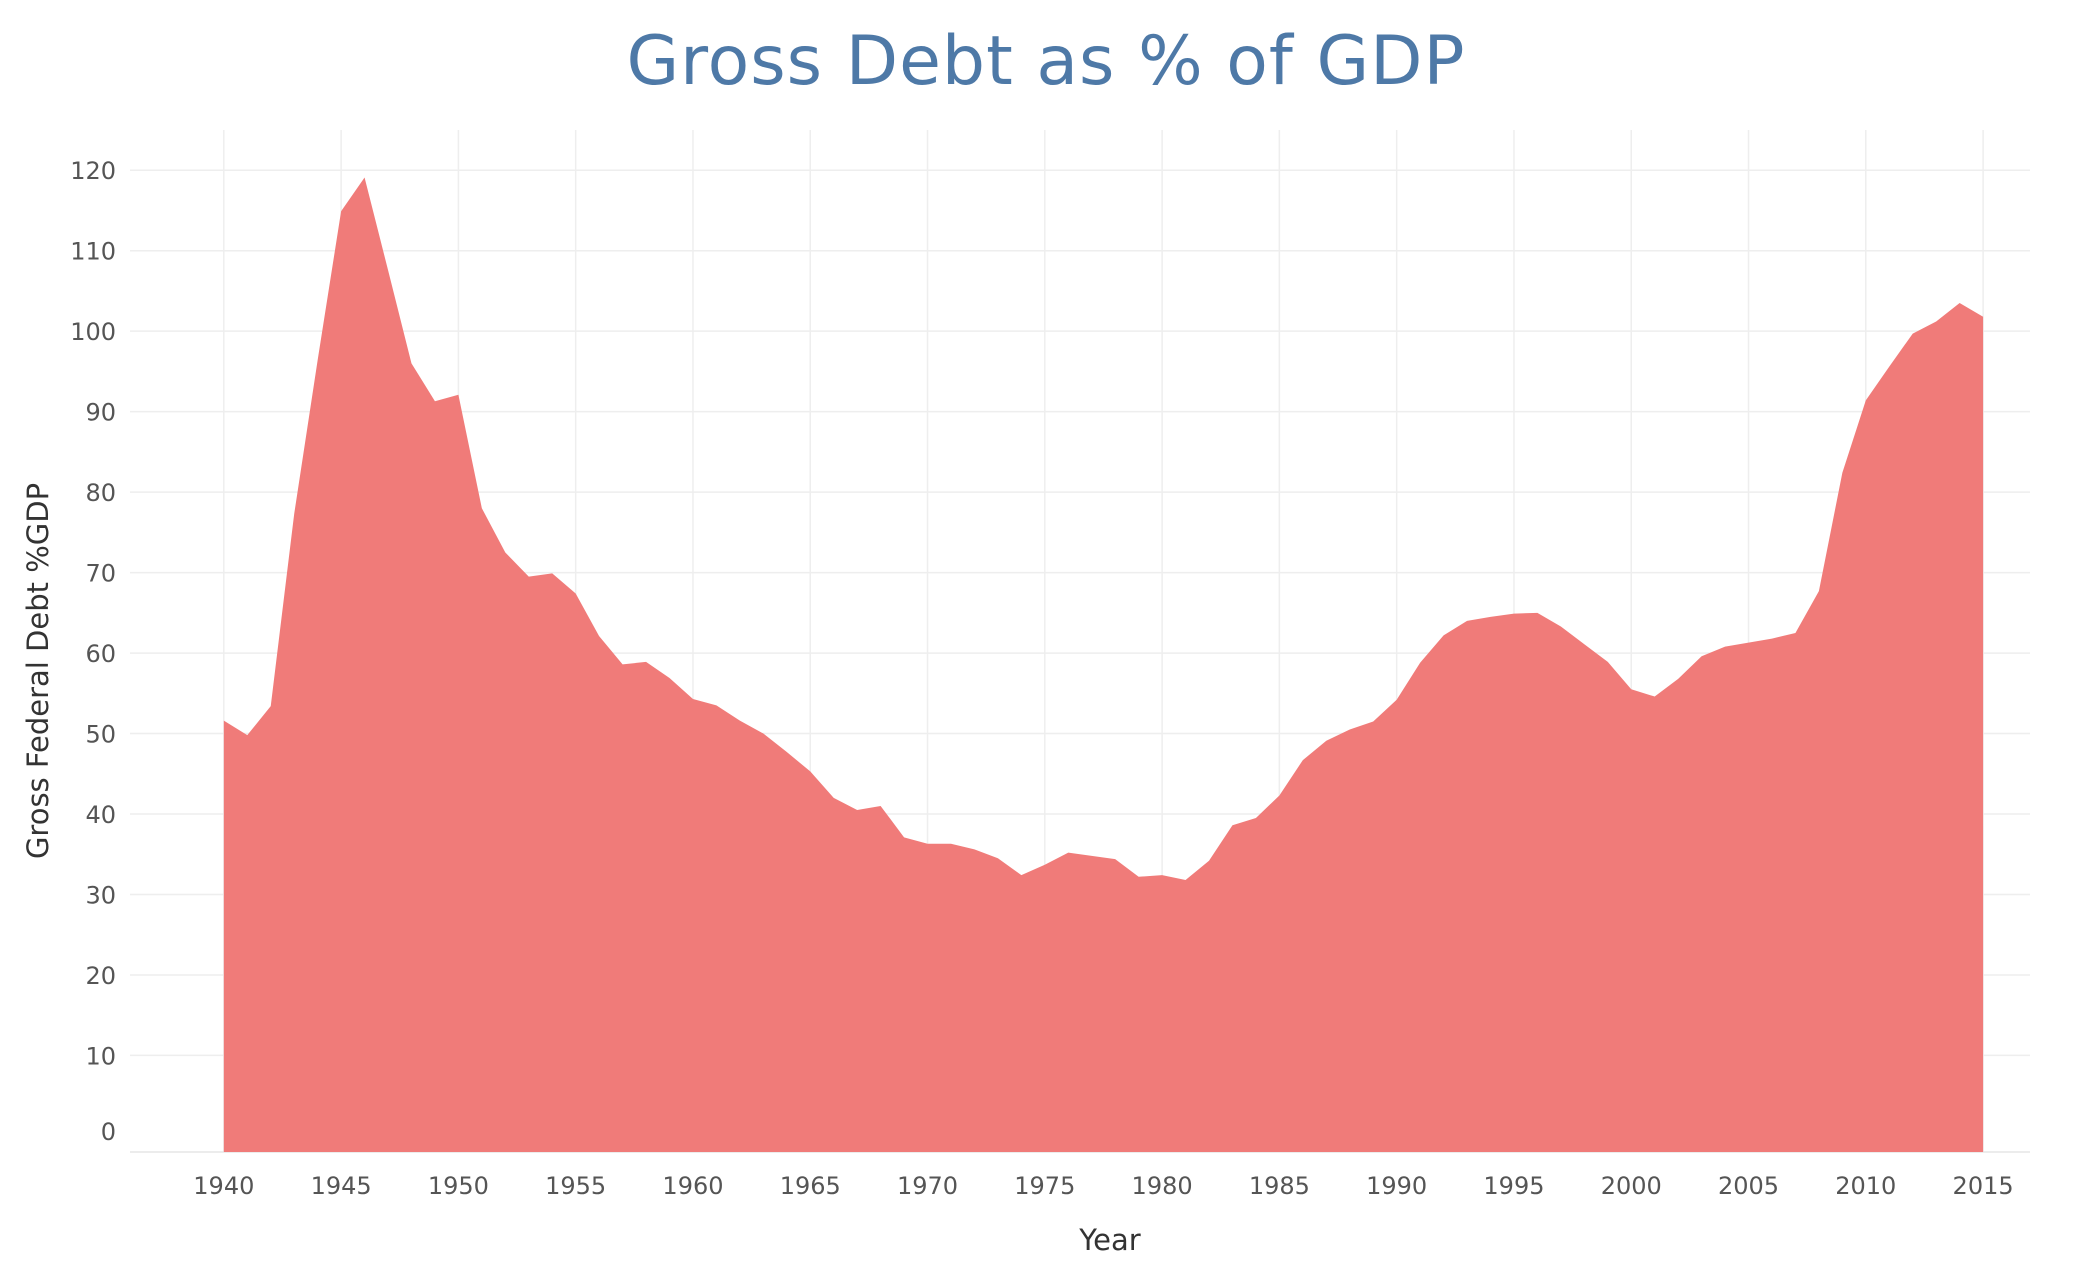 This screenshot has height=1276, width=2092. I want to click on y-tick-20: 20, so click(100, 976).